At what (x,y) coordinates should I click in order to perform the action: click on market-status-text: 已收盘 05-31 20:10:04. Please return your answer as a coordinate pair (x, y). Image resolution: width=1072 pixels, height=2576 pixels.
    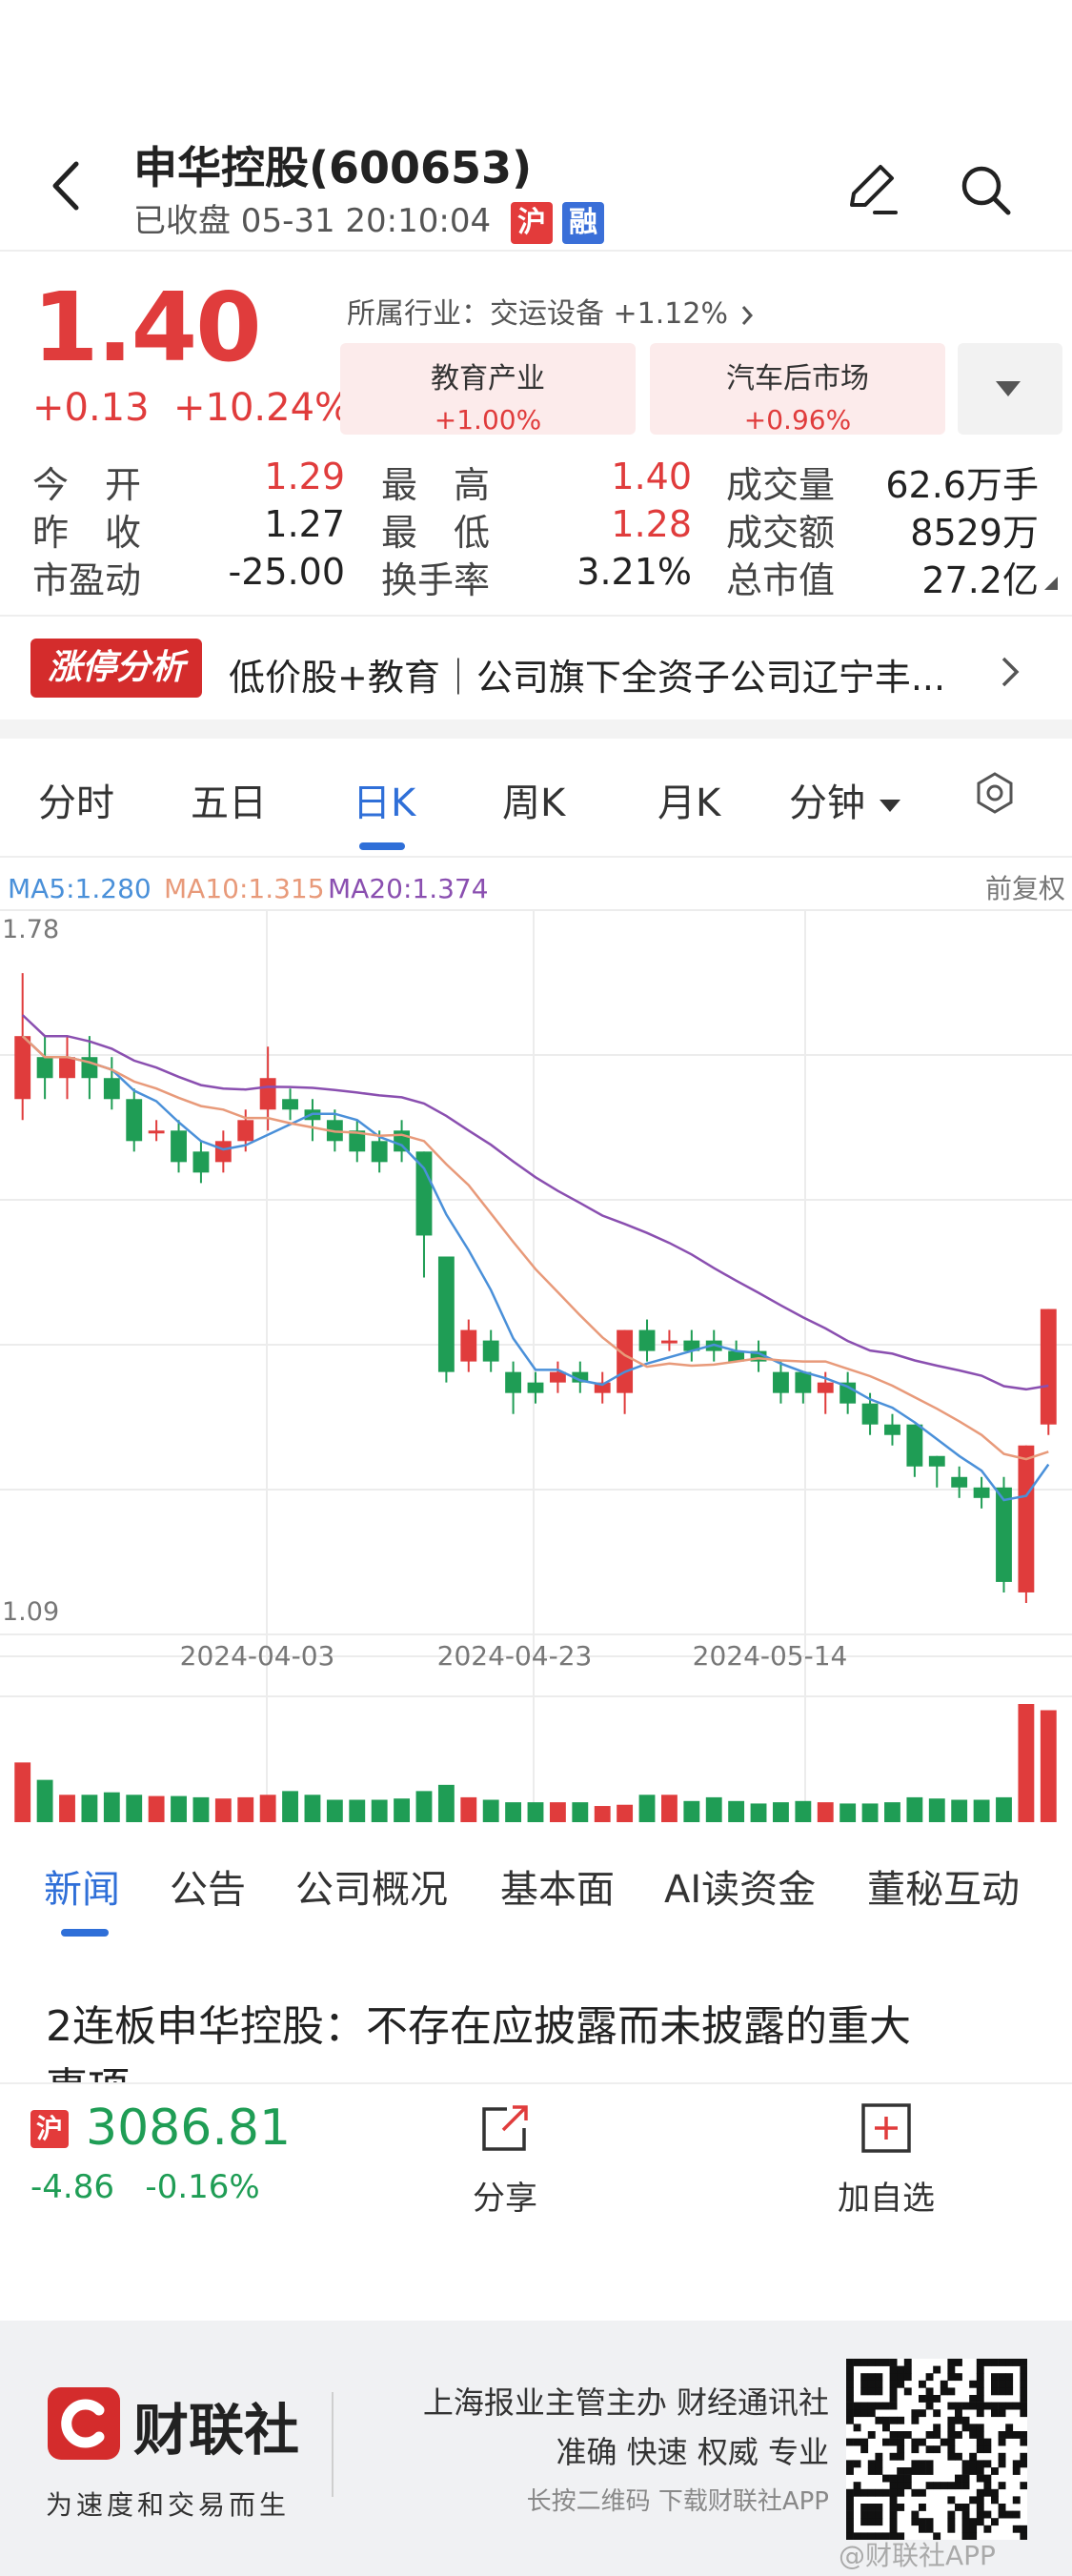
    Looking at the image, I should click on (312, 221).